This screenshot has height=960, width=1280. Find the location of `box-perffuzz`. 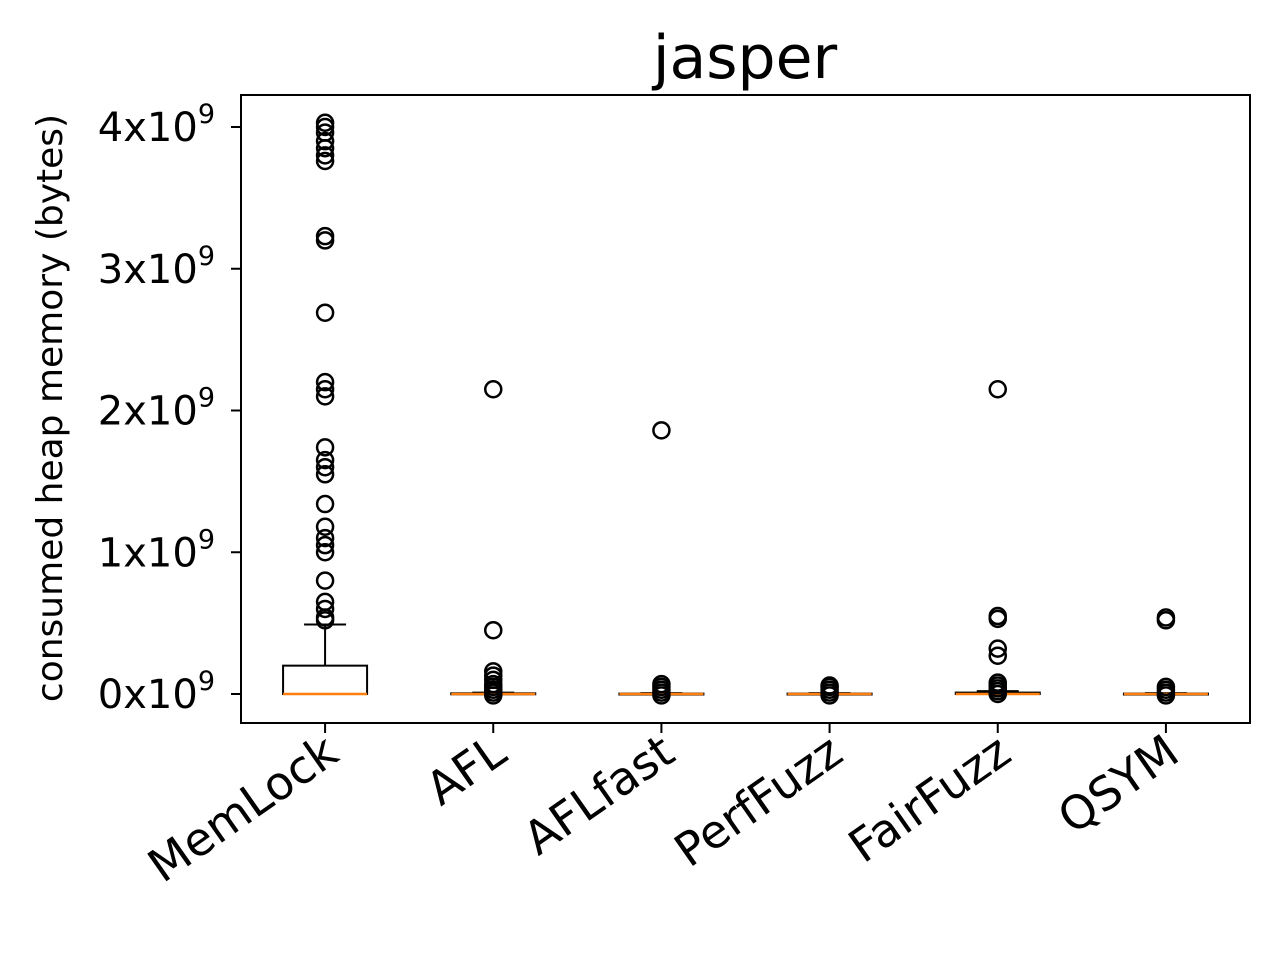

box-perffuzz is located at coordinates (829, 690).